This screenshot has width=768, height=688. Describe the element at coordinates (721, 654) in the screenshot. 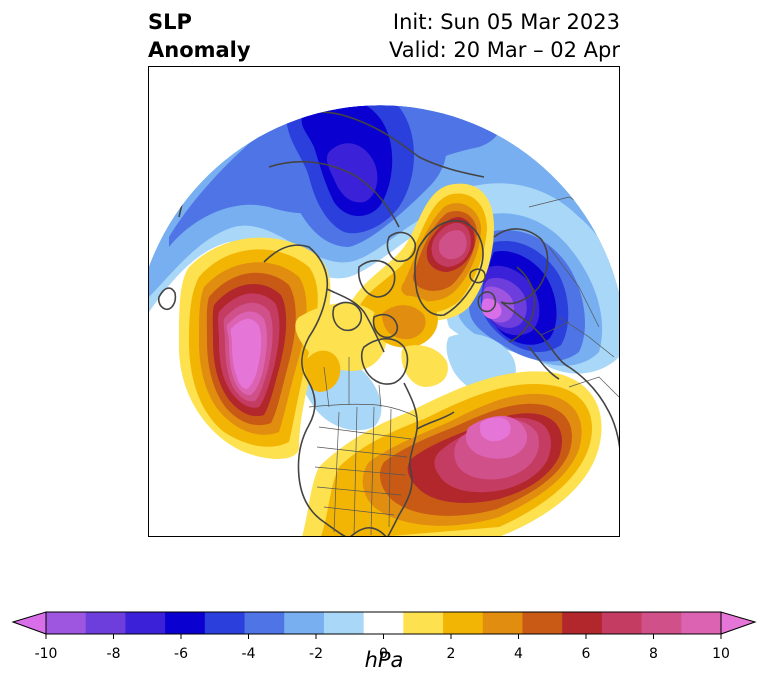

I see `colorbar-tick-label: 10` at that location.